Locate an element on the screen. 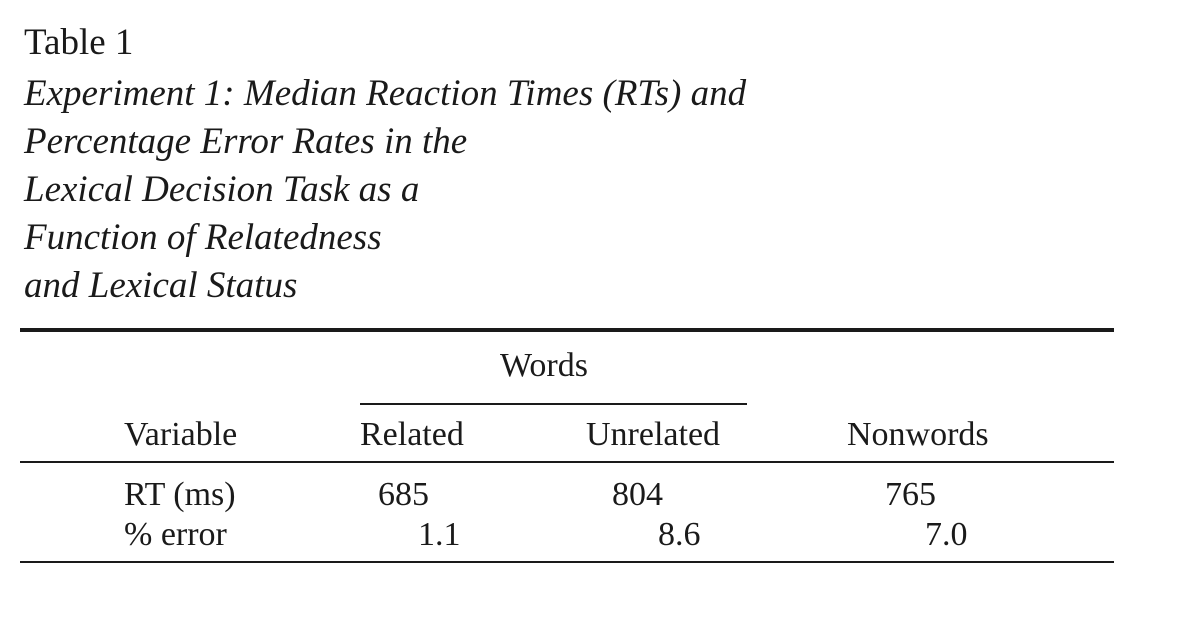  row-rt-related: 685 is located at coordinates (403, 494).